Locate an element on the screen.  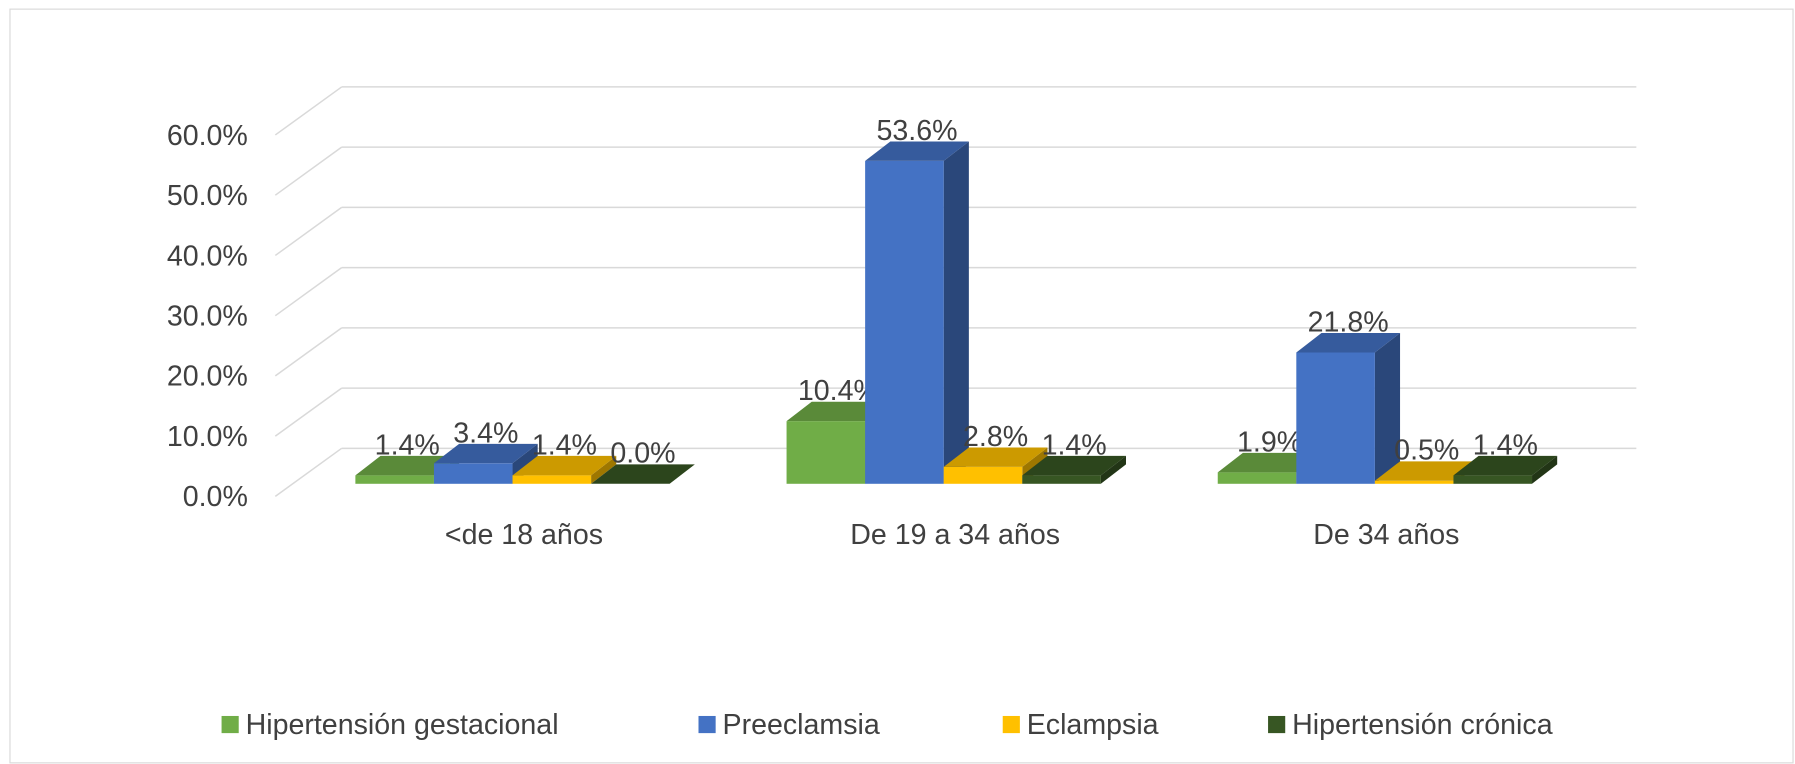
y-tick-label: 20.0% is located at coordinates (207, 377).